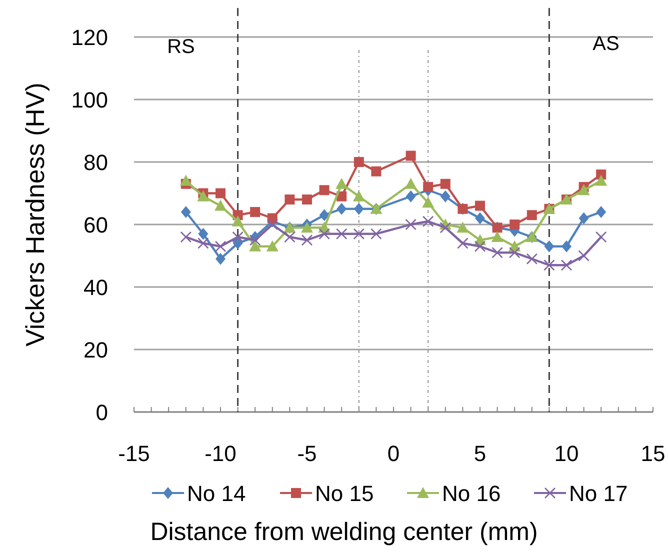 Image resolution: width=668 pixels, height=553 pixels. I want to click on x-tick-label: -15, so click(134, 453).